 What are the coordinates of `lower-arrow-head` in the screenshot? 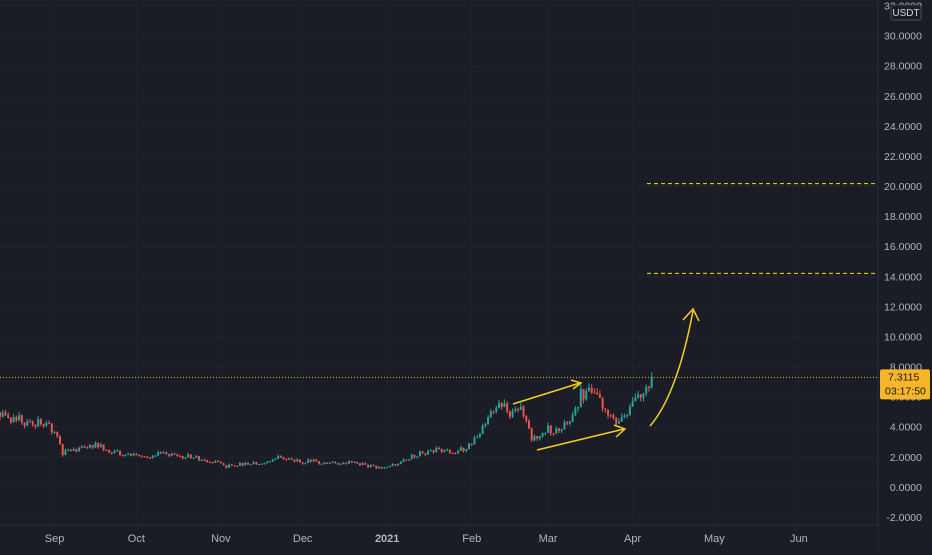 It's located at (620, 431).